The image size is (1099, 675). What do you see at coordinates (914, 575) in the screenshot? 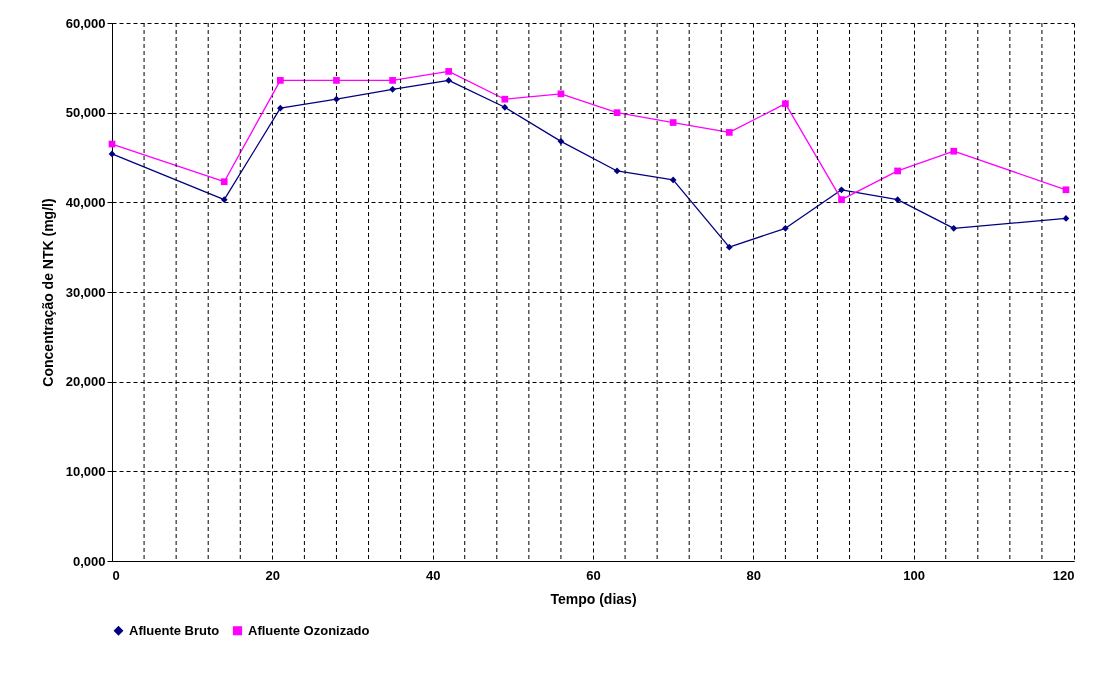
I see `x-tick-label: 100` at bounding box center [914, 575].